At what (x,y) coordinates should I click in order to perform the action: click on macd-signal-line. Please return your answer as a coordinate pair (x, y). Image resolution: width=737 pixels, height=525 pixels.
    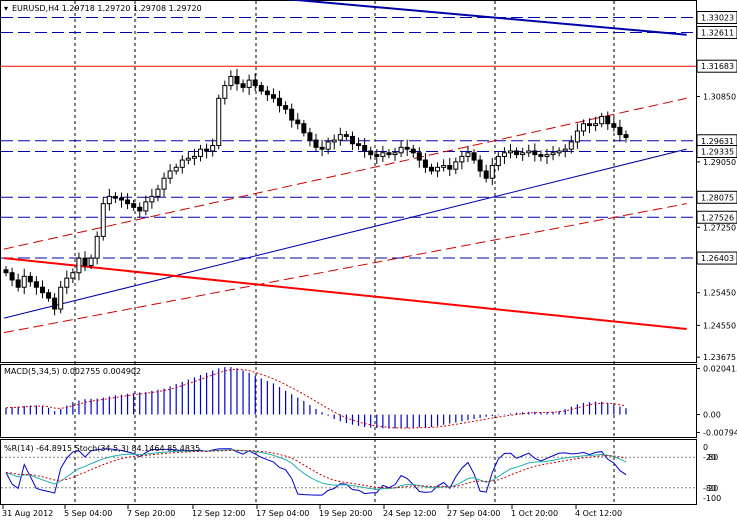
    Looking at the image, I should click on (316, 398).